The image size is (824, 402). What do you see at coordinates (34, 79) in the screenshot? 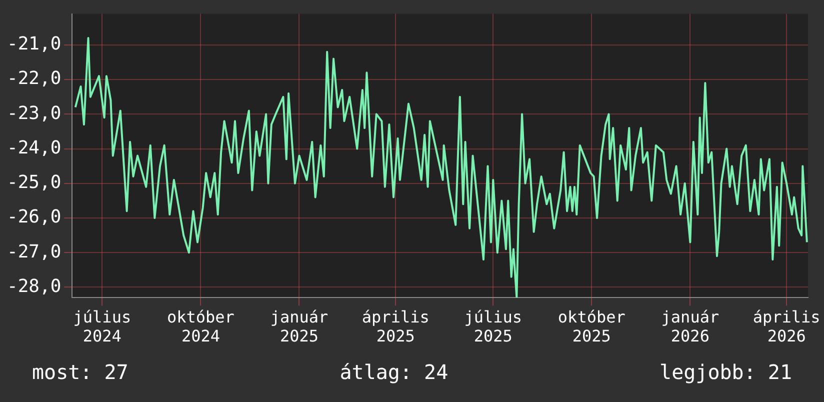
I see `y-tick-label: -22,0` at bounding box center [34, 79].